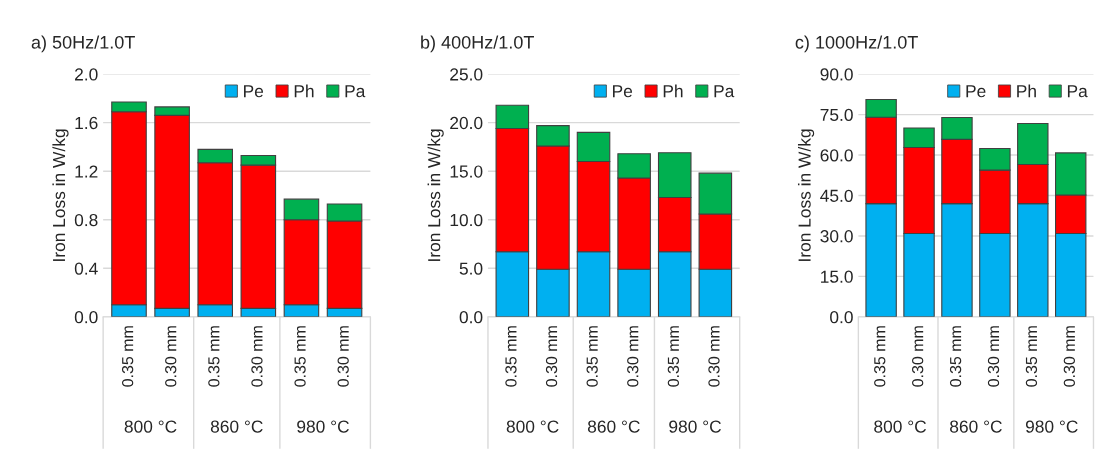  Describe the element at coordinates (836, 74) in the screenshot. I see `y-tick-label: 90.0` at that location.